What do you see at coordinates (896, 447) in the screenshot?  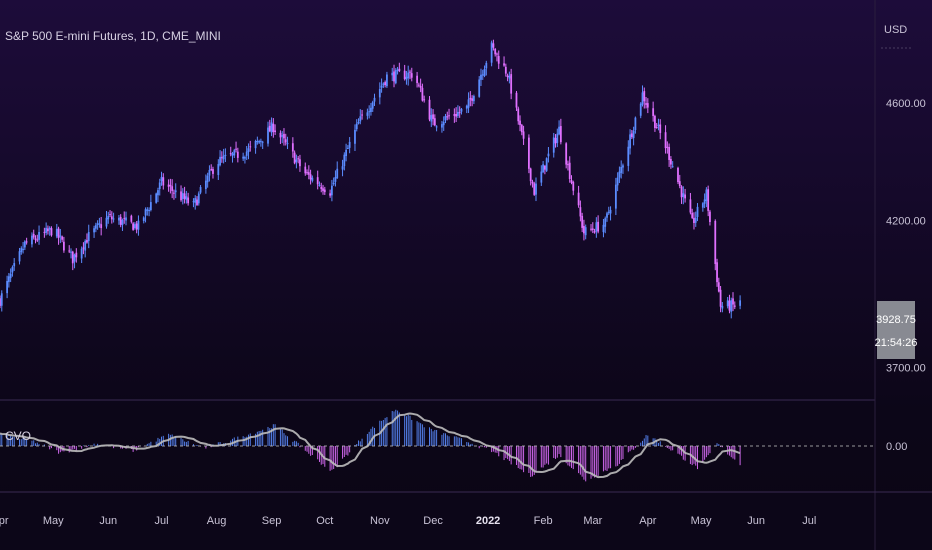 I see `oscillator-scale: 0.00` at bounding box center [896, 447].